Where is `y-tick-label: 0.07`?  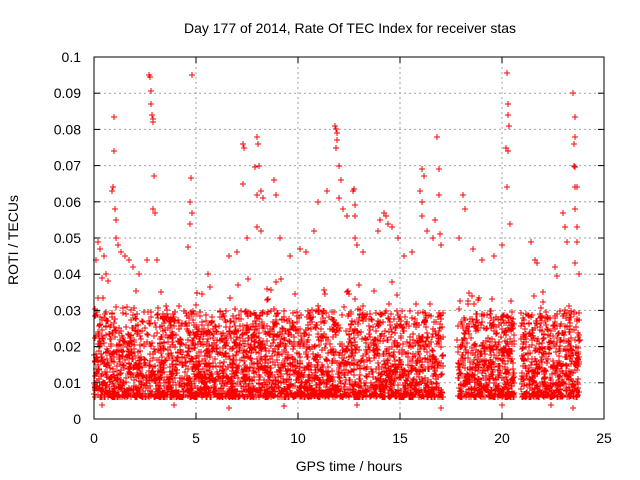 y-tick-label: 0.07 is located at coordinates (67, 166).